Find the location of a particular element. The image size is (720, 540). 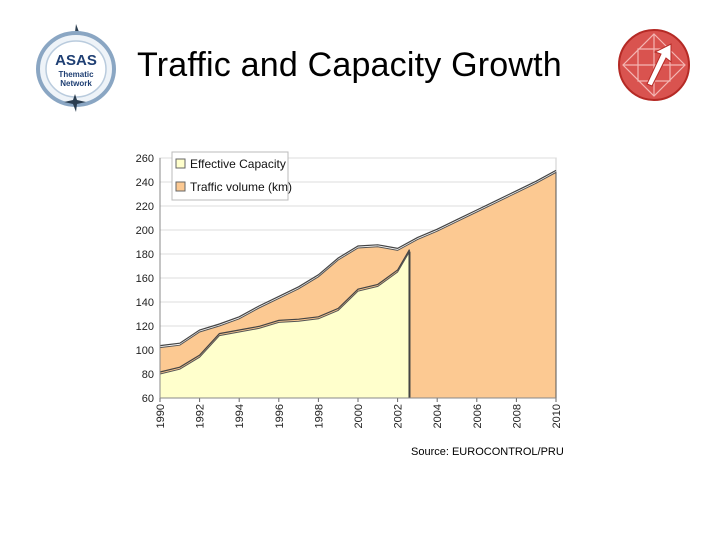

logo-text-network: Network is located at coordinates (76, 83).